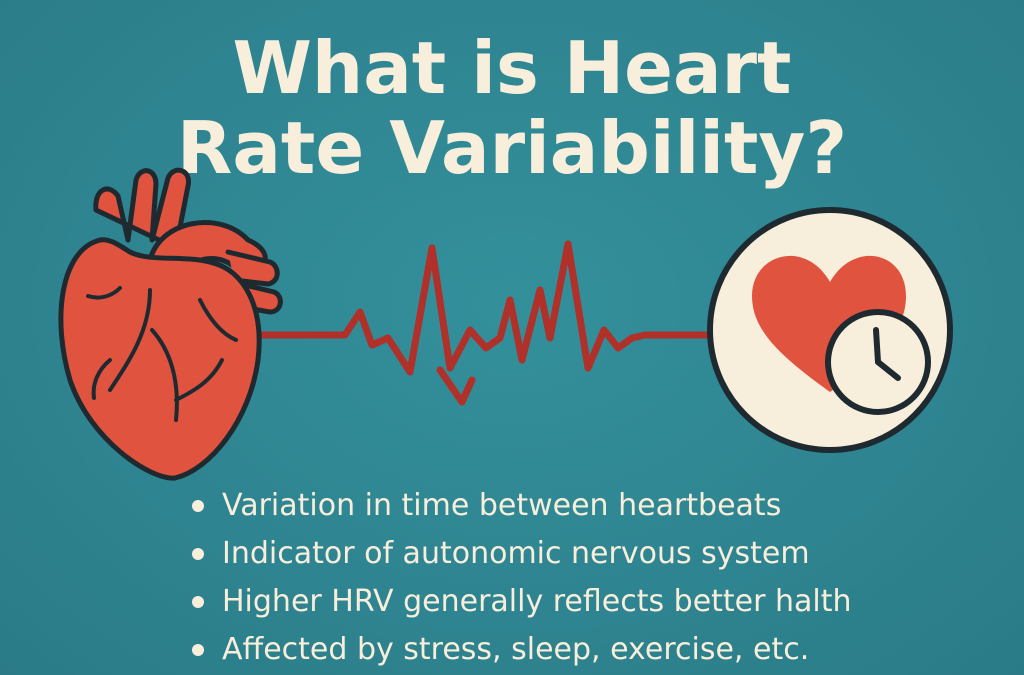 Image resolution: width=1024 pixels, height=675 pixels. Describe the element at coordinates (170, 324) in the screenshot. I see `anatomical-heart-icon` at that location.